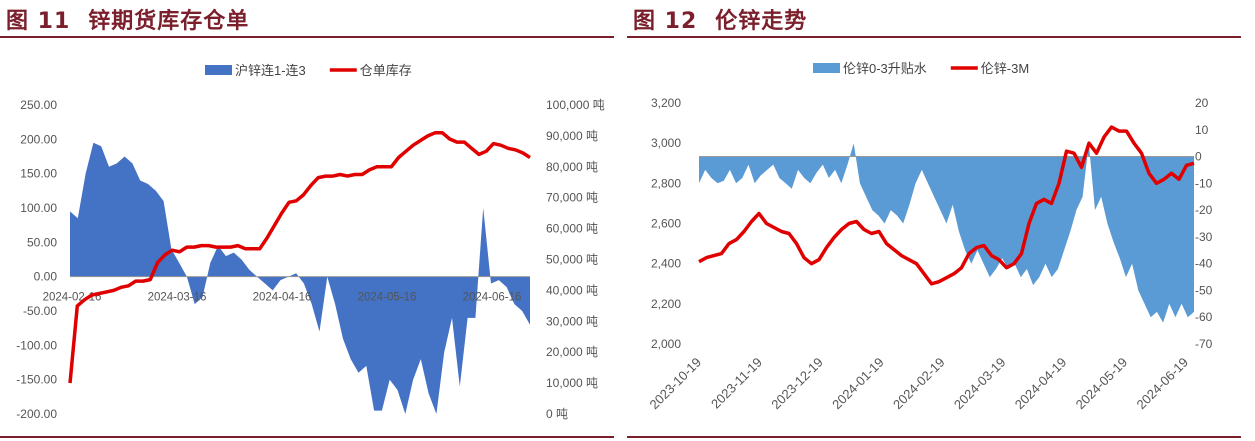  I want to click on y-right-tick-label: 100,000 吨, so click(575, 105).